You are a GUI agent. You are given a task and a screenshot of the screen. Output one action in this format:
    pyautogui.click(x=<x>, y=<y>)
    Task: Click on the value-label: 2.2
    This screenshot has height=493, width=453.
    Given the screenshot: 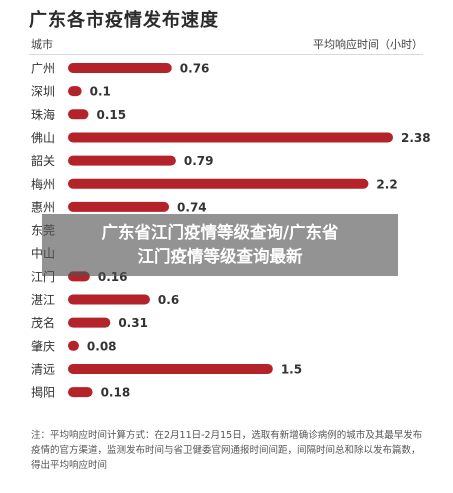 What is the action you would take?
    pyautogui.click(x=386, y=184)
    